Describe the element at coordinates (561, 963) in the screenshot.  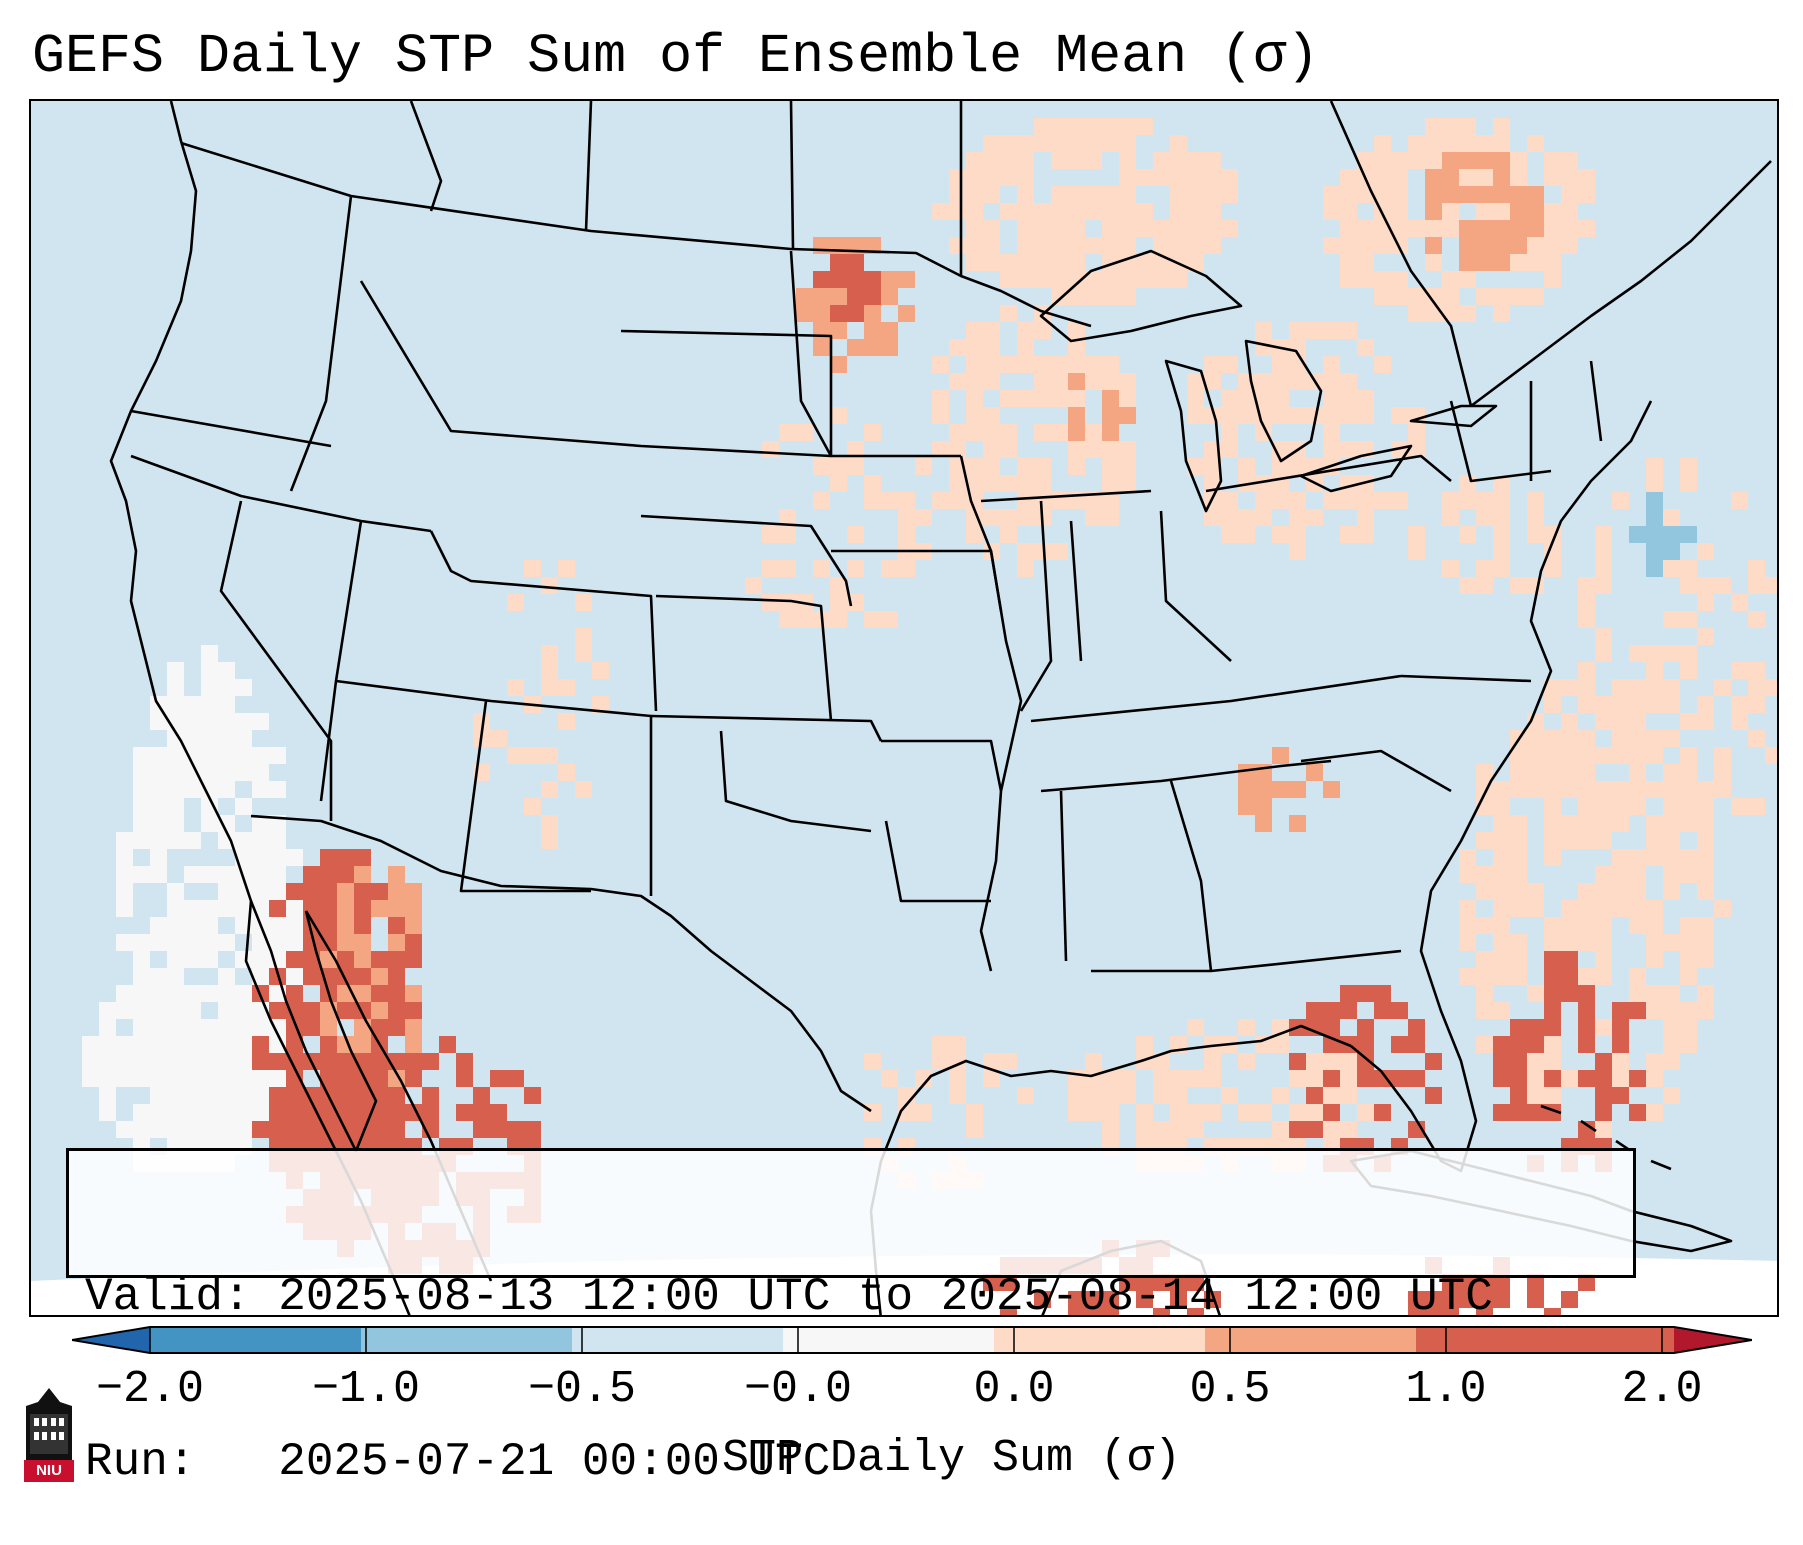
I see `us-mexico-border` at that location.